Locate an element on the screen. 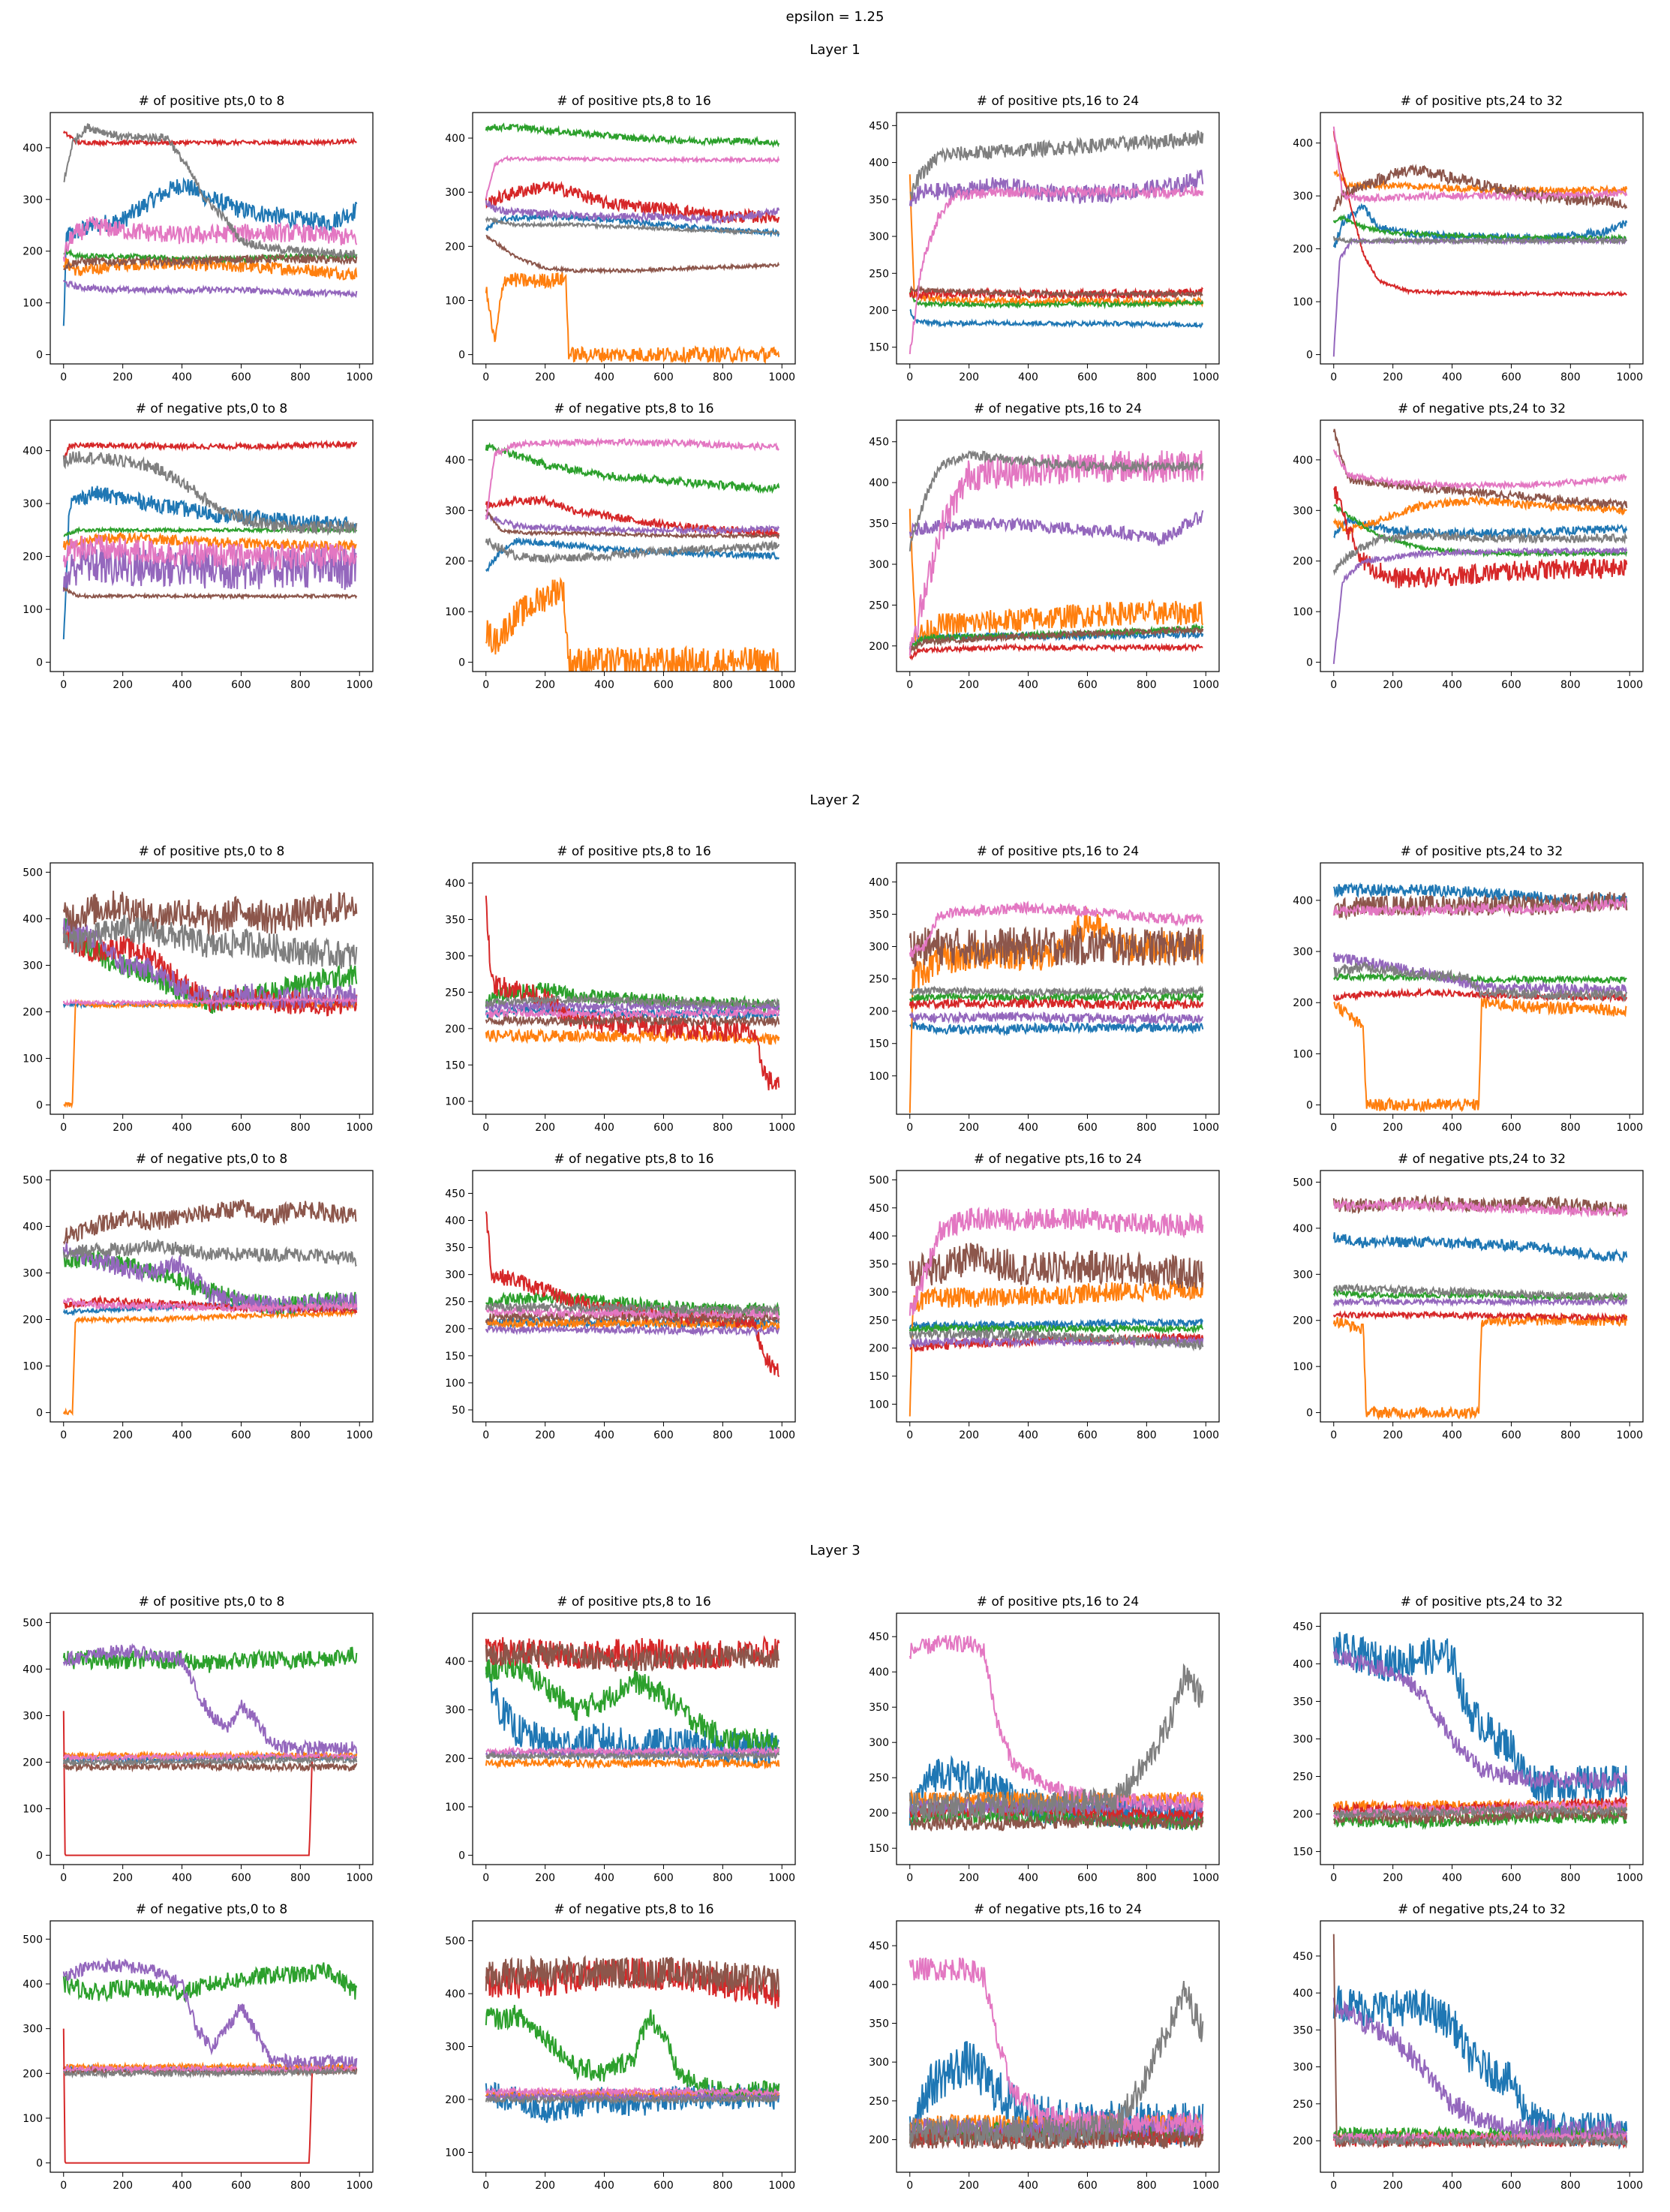 The height and width of the screenshot is (2212, 1670). chart-title: # of negative pts,8 to 16 is located at coordinates (633, 409).